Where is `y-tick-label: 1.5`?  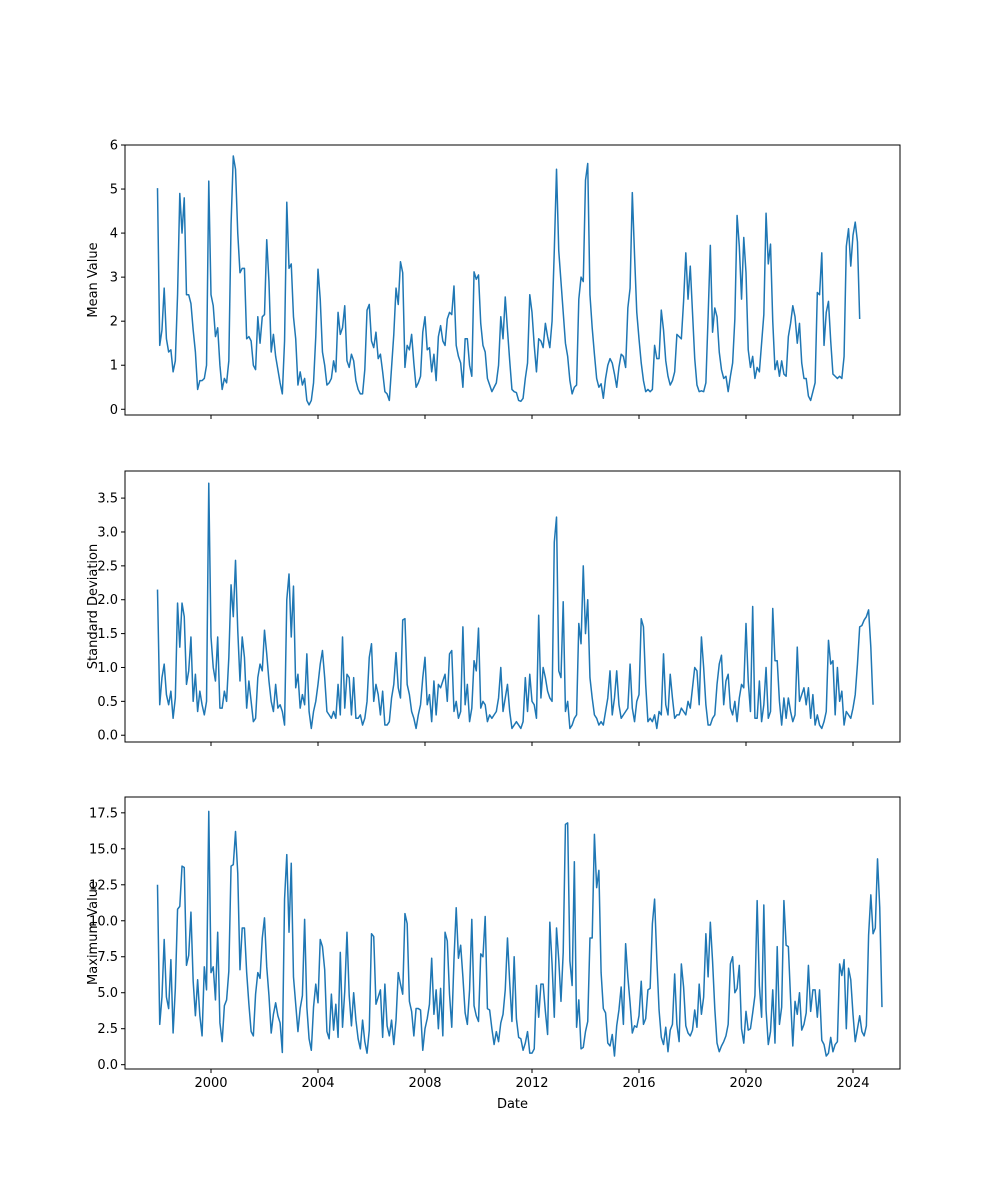 y-tick-label: 1.5 is located at coordinates (107, 634).